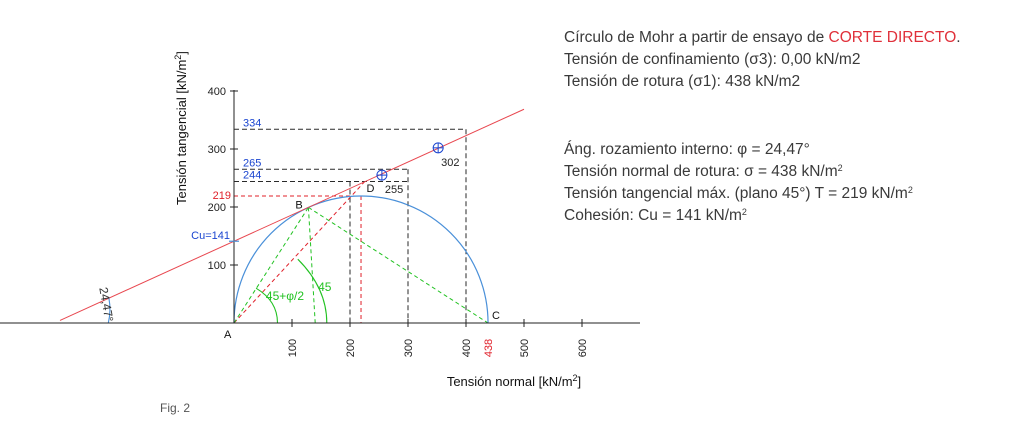 The image size is (1024, 423). I want to click on crosshair-label-302: 302, so click(450, 163).